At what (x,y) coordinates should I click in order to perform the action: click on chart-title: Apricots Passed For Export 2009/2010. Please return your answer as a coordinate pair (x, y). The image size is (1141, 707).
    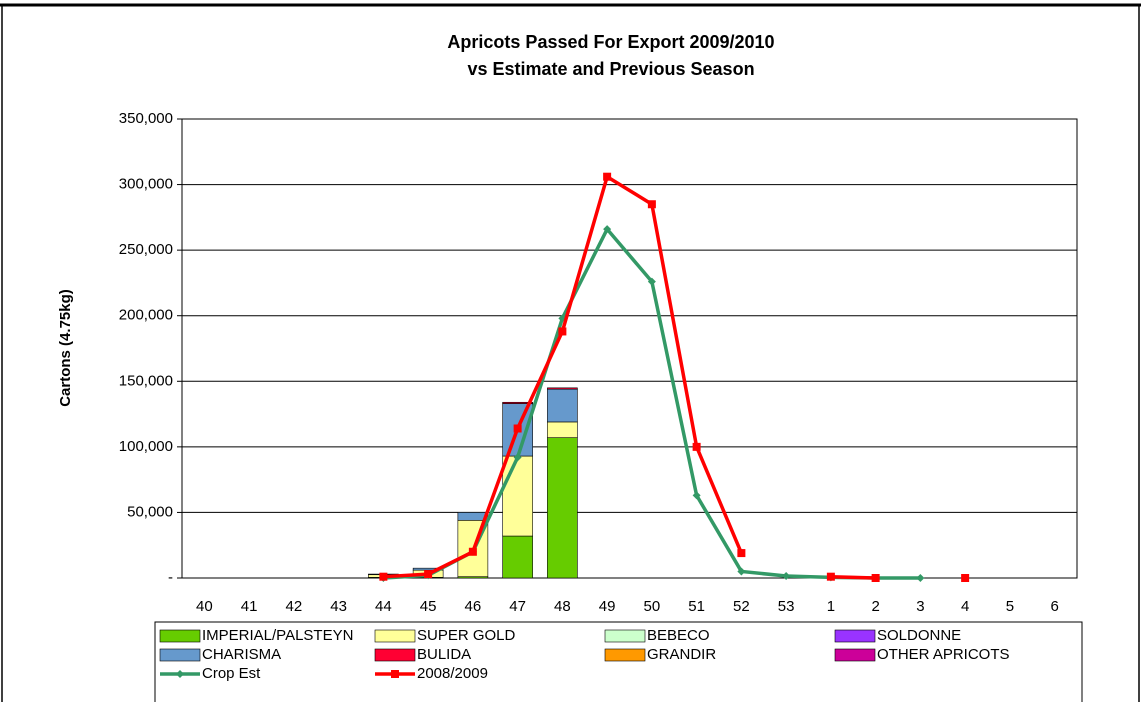
    Looking at the image, I should click on (610, 42).